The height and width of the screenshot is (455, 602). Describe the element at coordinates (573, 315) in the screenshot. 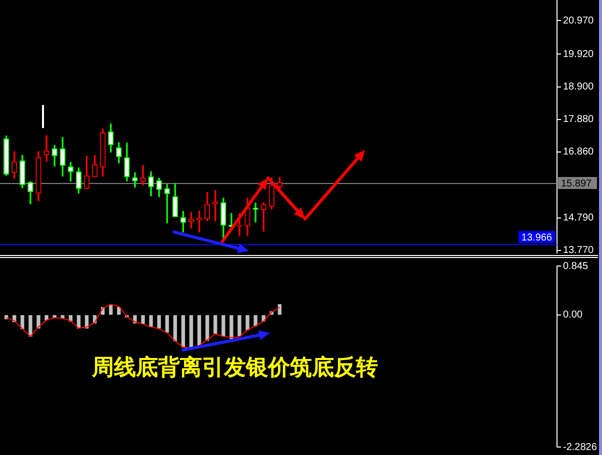

I see `y-tick-label: 0.00` at that location.